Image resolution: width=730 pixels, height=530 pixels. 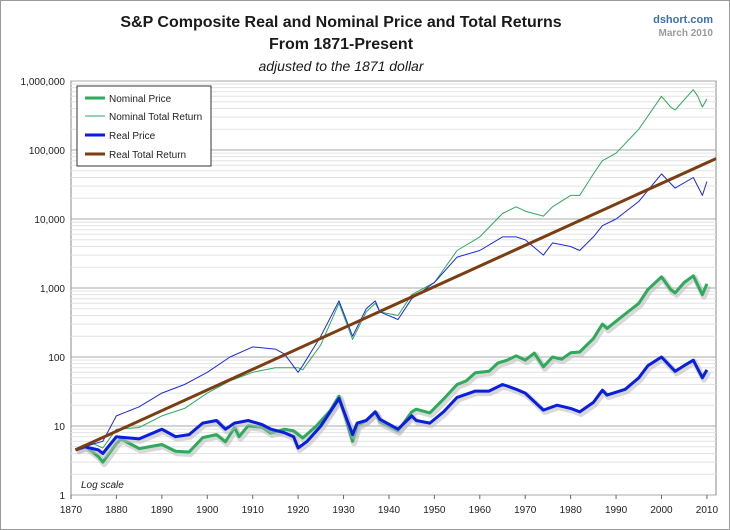 What do you see at coordinates (434, 510) in the screenshot?
I see `x-tick-label: 1950` at bounding box center [434, 510].